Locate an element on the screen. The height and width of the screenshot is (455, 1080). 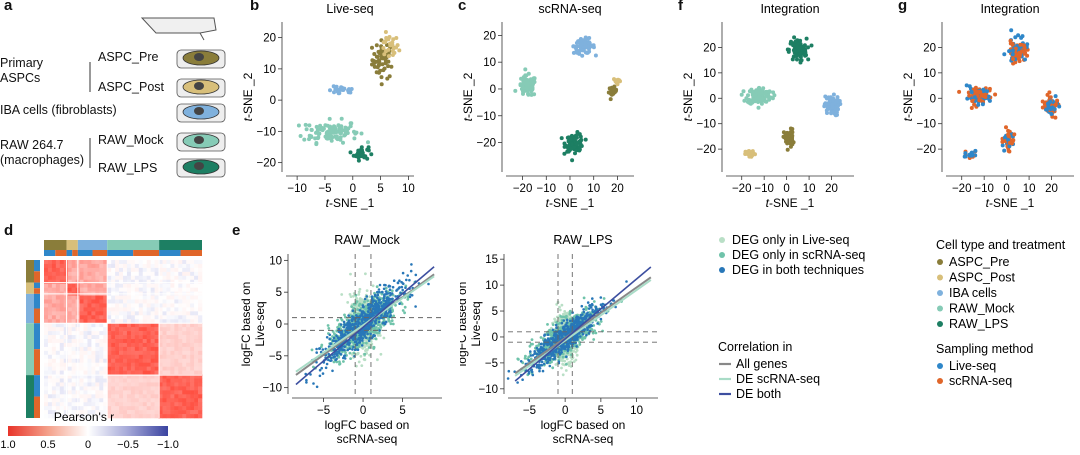
x-tick-label: 20 is located at coordinates (617, 189).